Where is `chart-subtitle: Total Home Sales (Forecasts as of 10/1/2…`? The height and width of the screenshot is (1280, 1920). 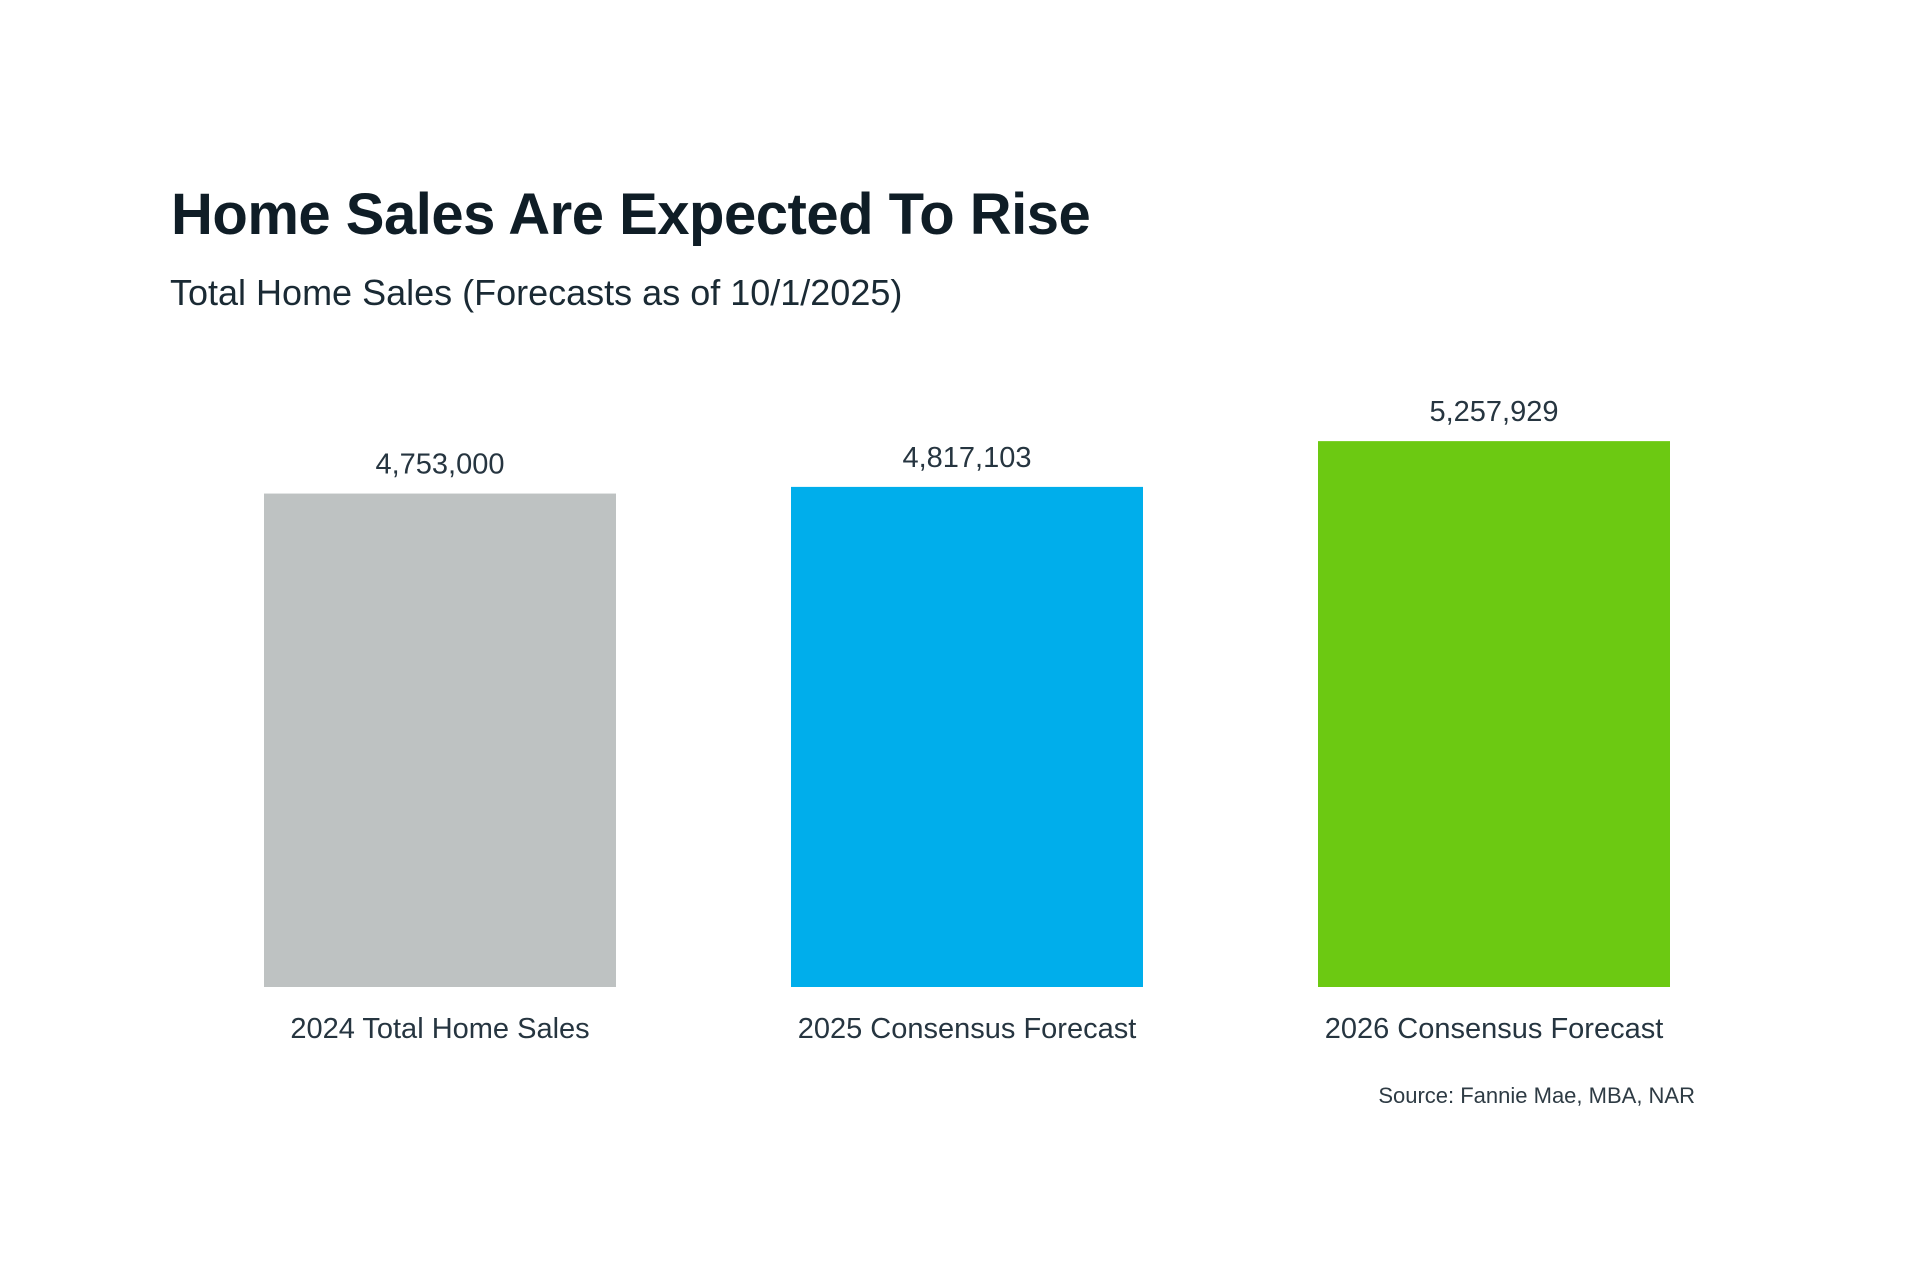
chart-subtitle: Total Home Sales (Forecasts as of 10/1/2… is located at coordinates (536, 292).